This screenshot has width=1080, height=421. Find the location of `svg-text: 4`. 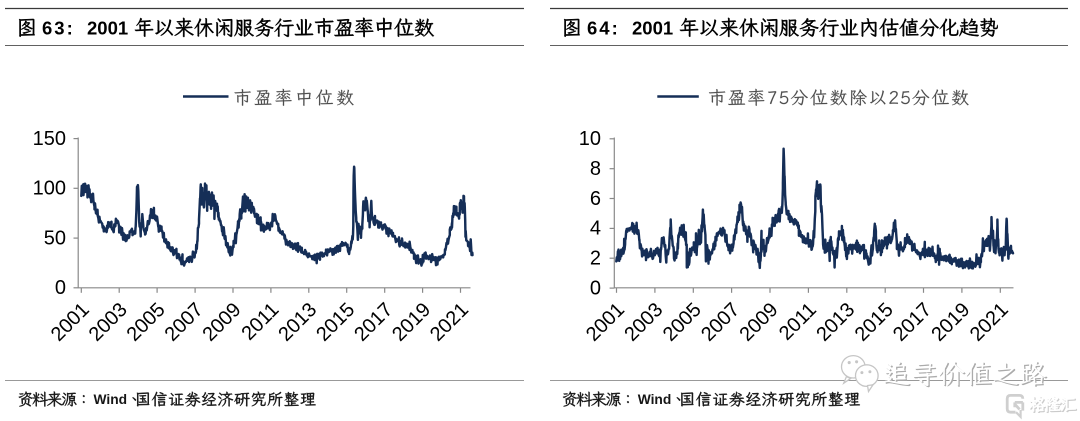

svg-text: 4 is located at coordinates (595, 229).